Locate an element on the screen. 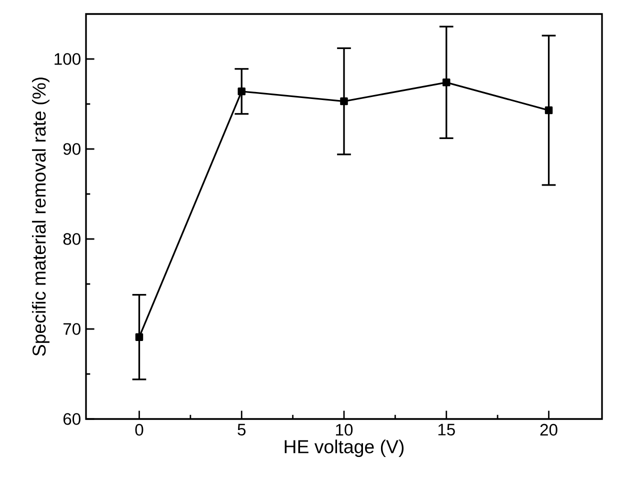  x-tick-label: 15 is located at coordinates (446, 430).